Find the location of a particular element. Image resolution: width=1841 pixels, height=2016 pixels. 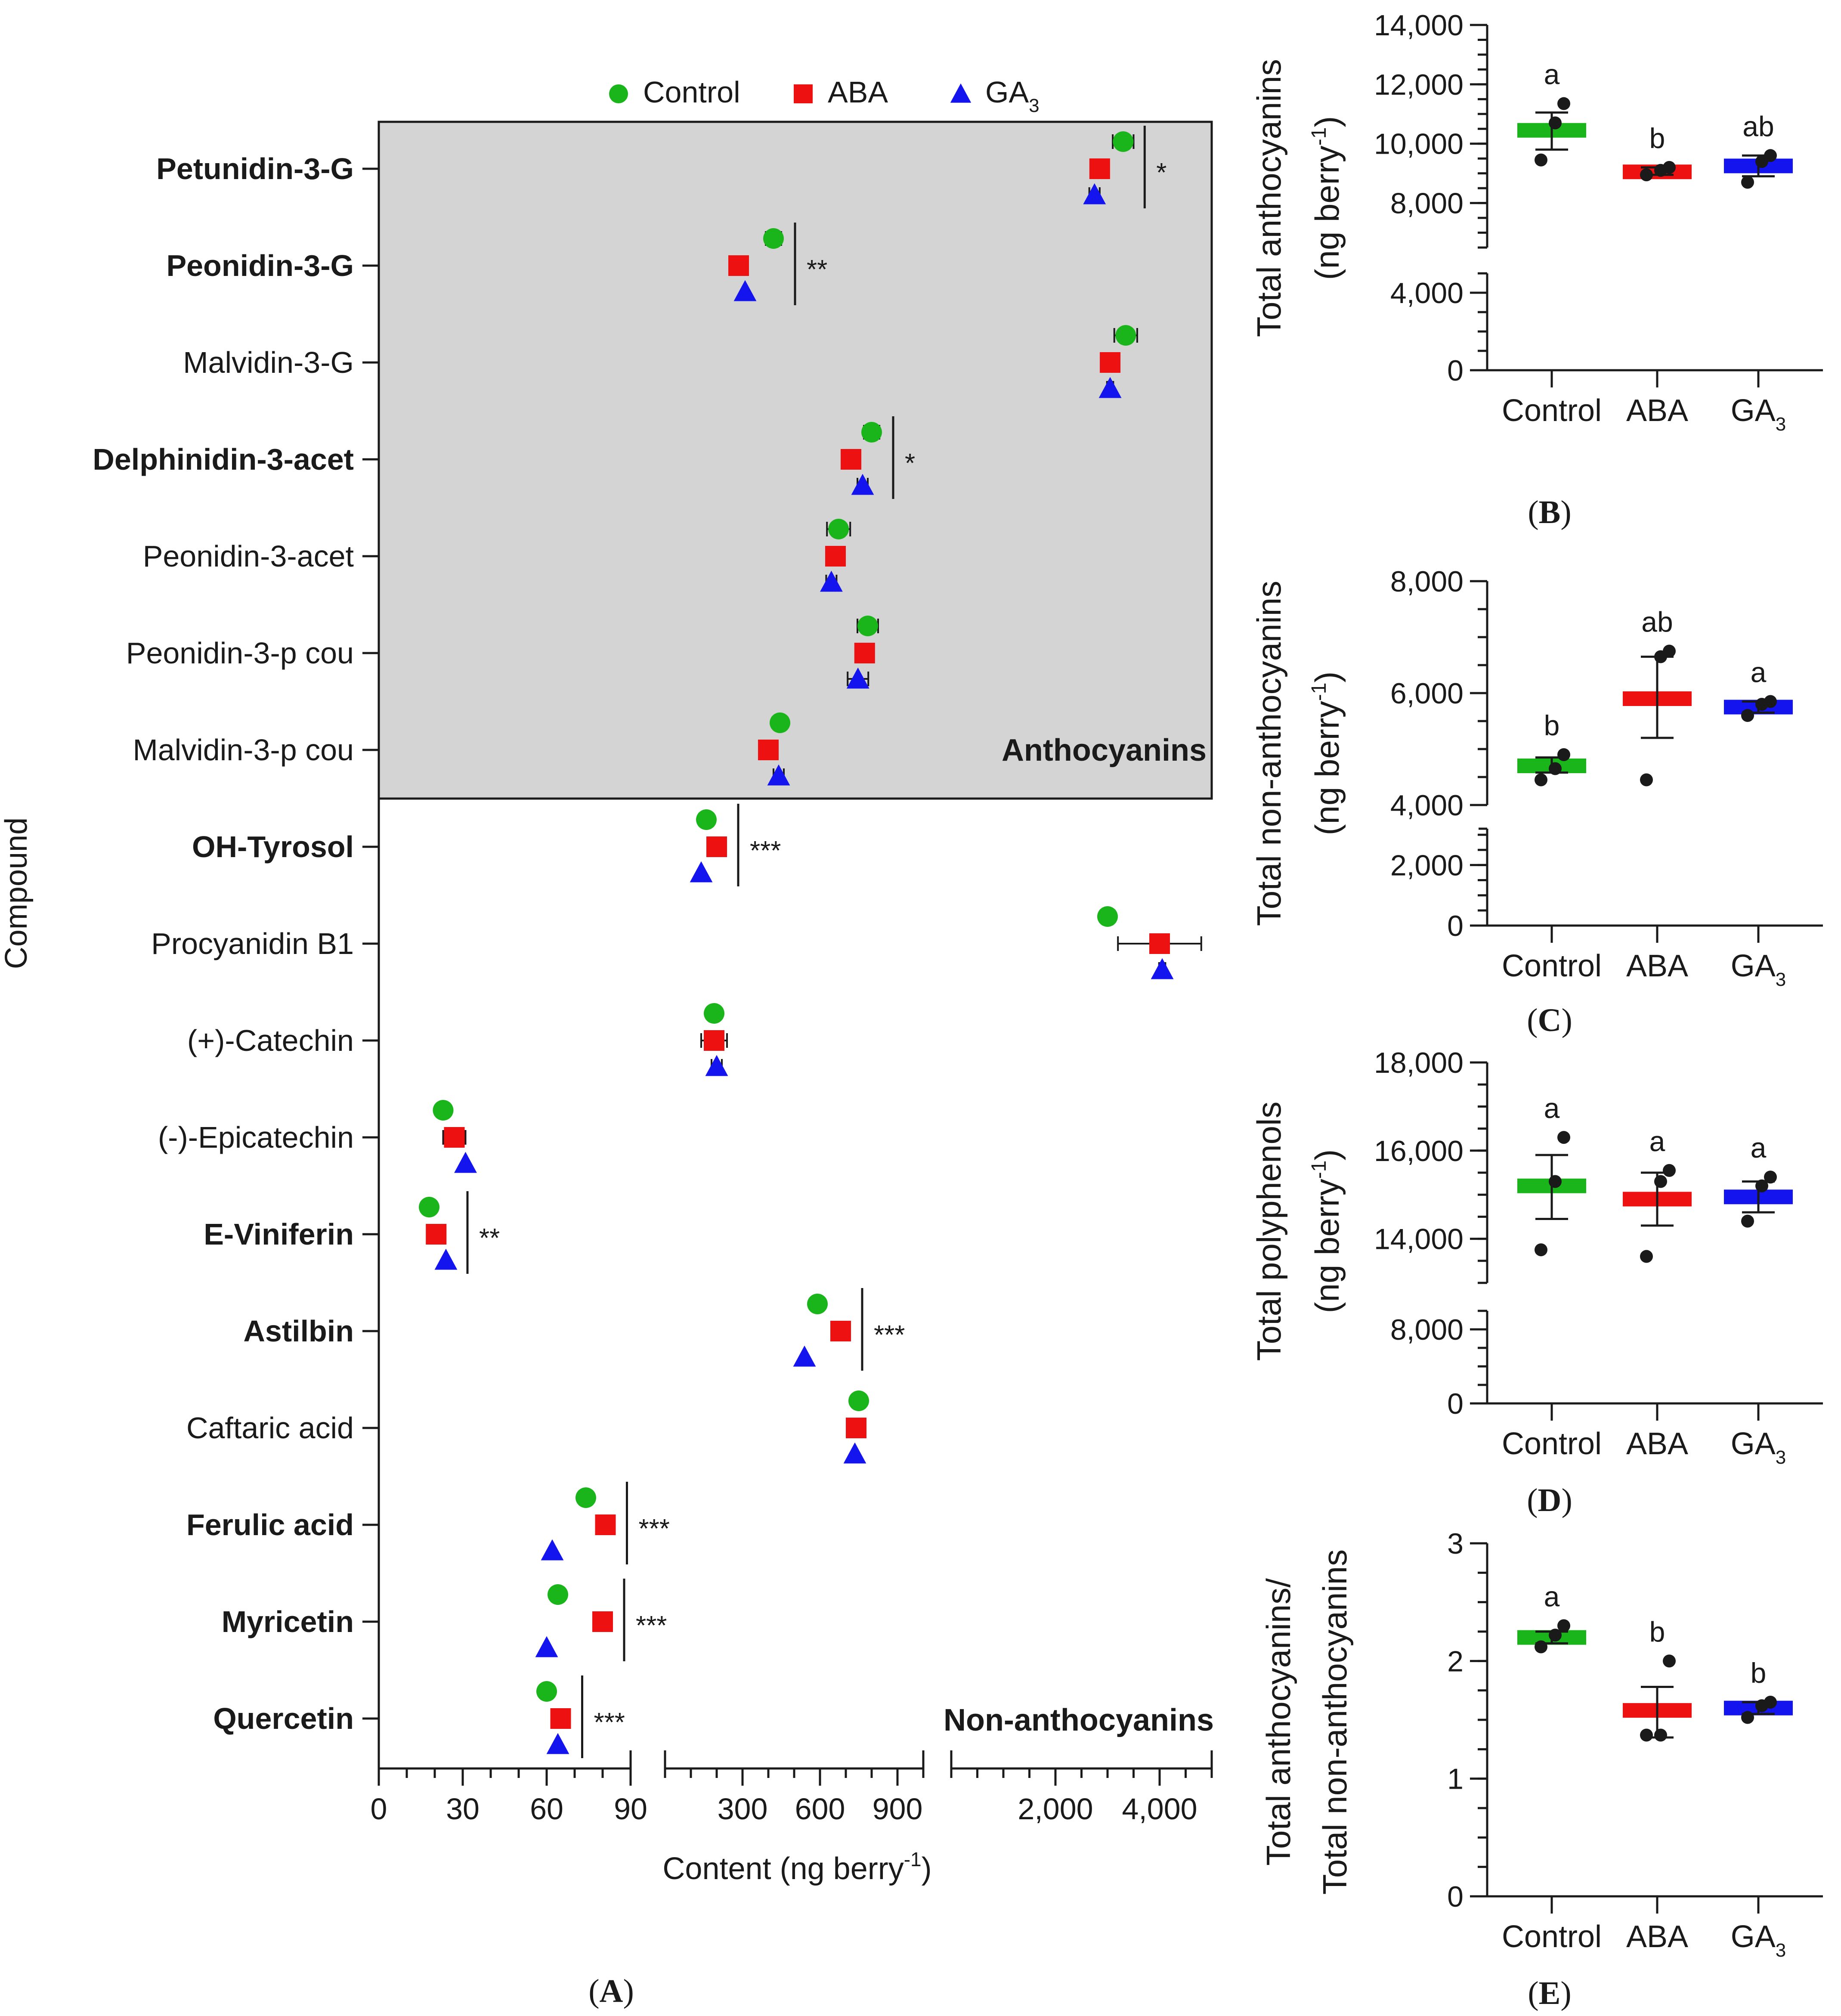

panel-label-a-letter: A is located at coordinates (612, 1991).